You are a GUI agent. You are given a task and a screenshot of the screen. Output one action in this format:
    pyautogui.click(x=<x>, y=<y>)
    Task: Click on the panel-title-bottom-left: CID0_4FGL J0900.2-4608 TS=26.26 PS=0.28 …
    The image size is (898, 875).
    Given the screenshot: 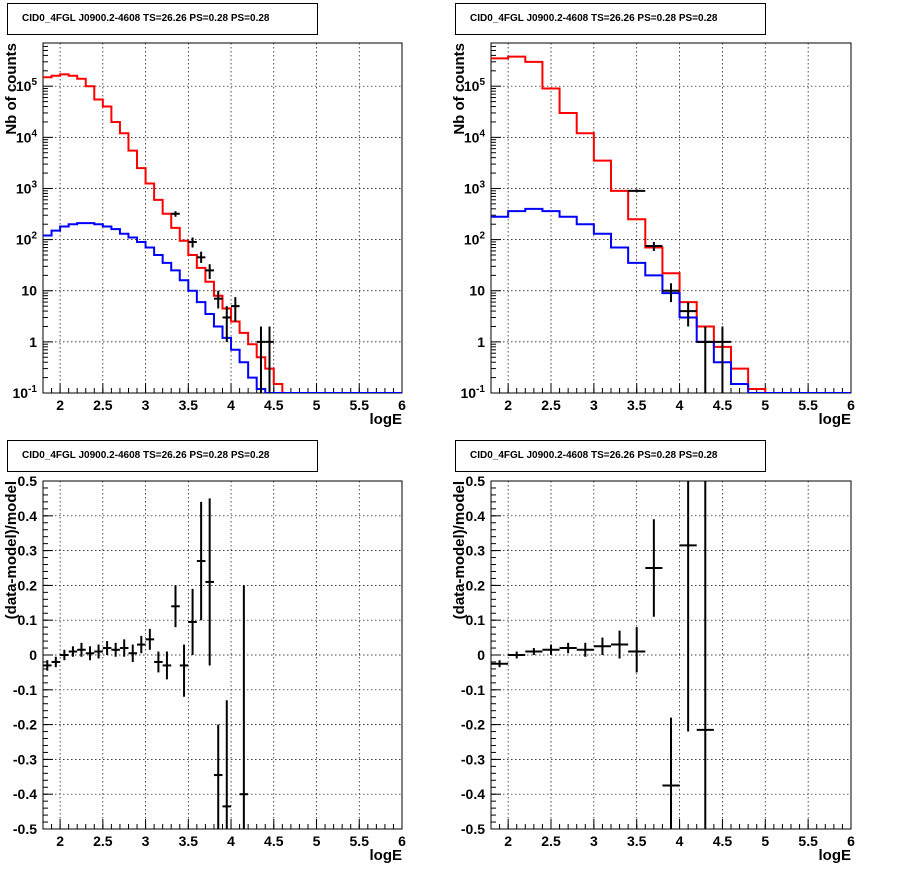 What is the action you would take?
    pyautogui.click(x=162, y=456)
    